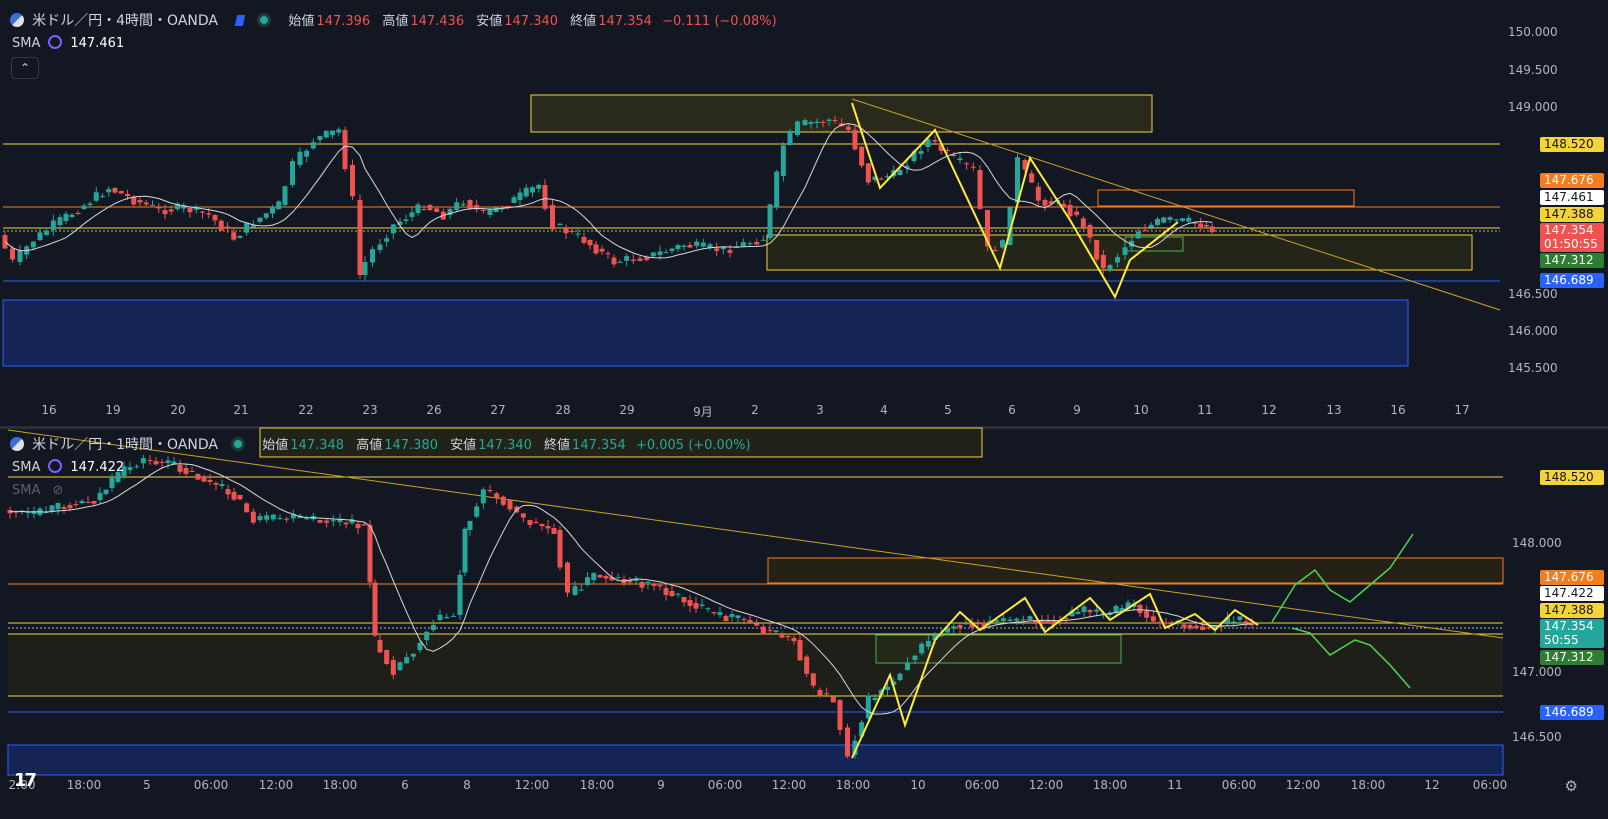 The height and width of the screenshot is (819, 1608). Describe the element at coordinates (68, 467) in the screenshot. I see `bottom-sma-legend: SMA 147.422` at that location.